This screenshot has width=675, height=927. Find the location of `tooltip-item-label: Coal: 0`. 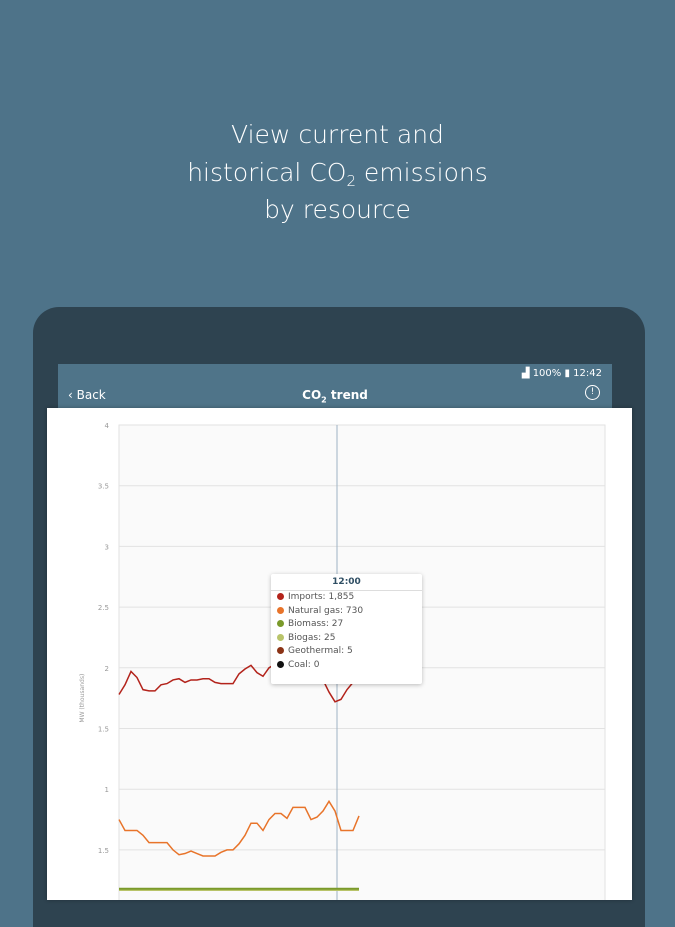

tooltip-item-label: Coal: 0 is located at coordinates (304, 664).